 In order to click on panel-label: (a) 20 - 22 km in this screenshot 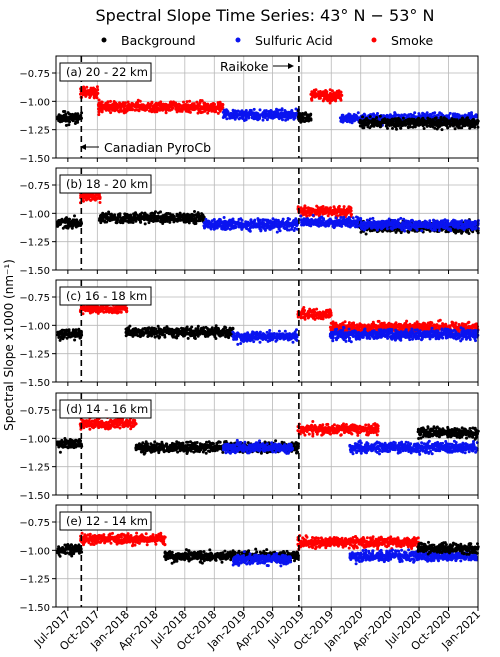, I will do `click(105, 72)`.